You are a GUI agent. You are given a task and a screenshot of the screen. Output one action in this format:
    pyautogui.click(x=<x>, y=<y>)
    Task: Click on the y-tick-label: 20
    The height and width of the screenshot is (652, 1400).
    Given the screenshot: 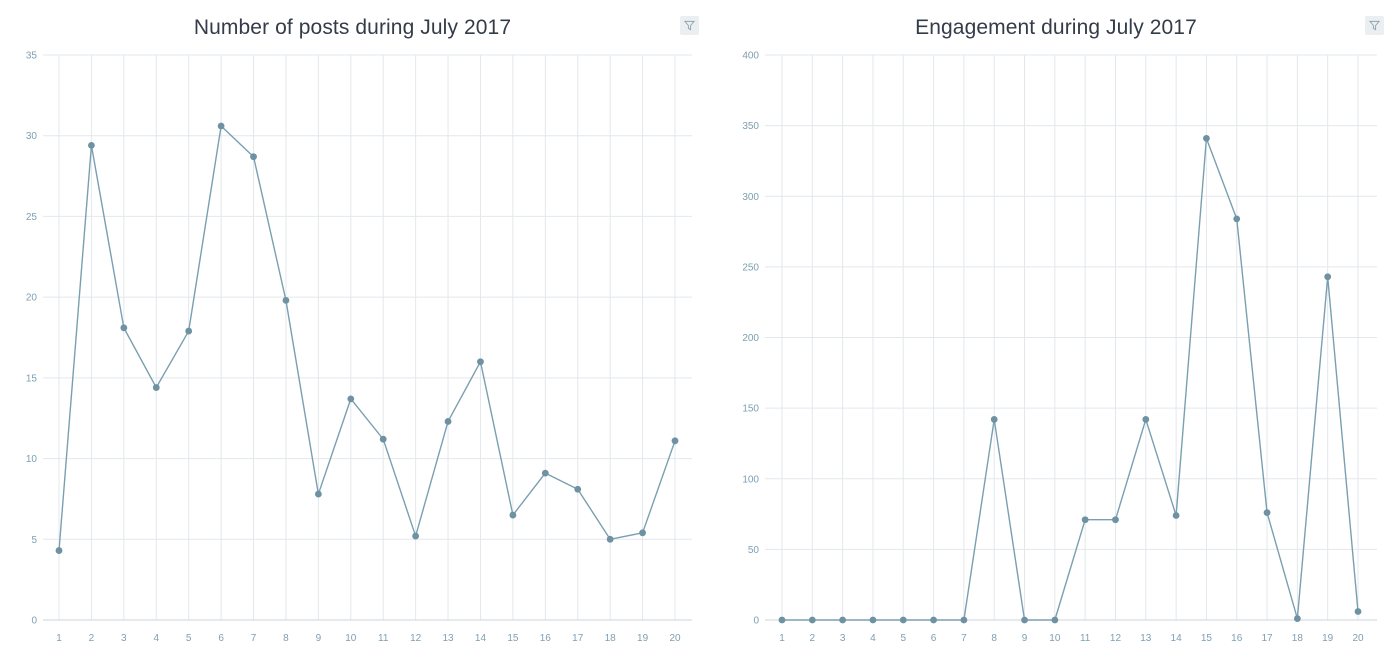 What is the action you would take?
    pyautogui.click(x=32, y=298)
    